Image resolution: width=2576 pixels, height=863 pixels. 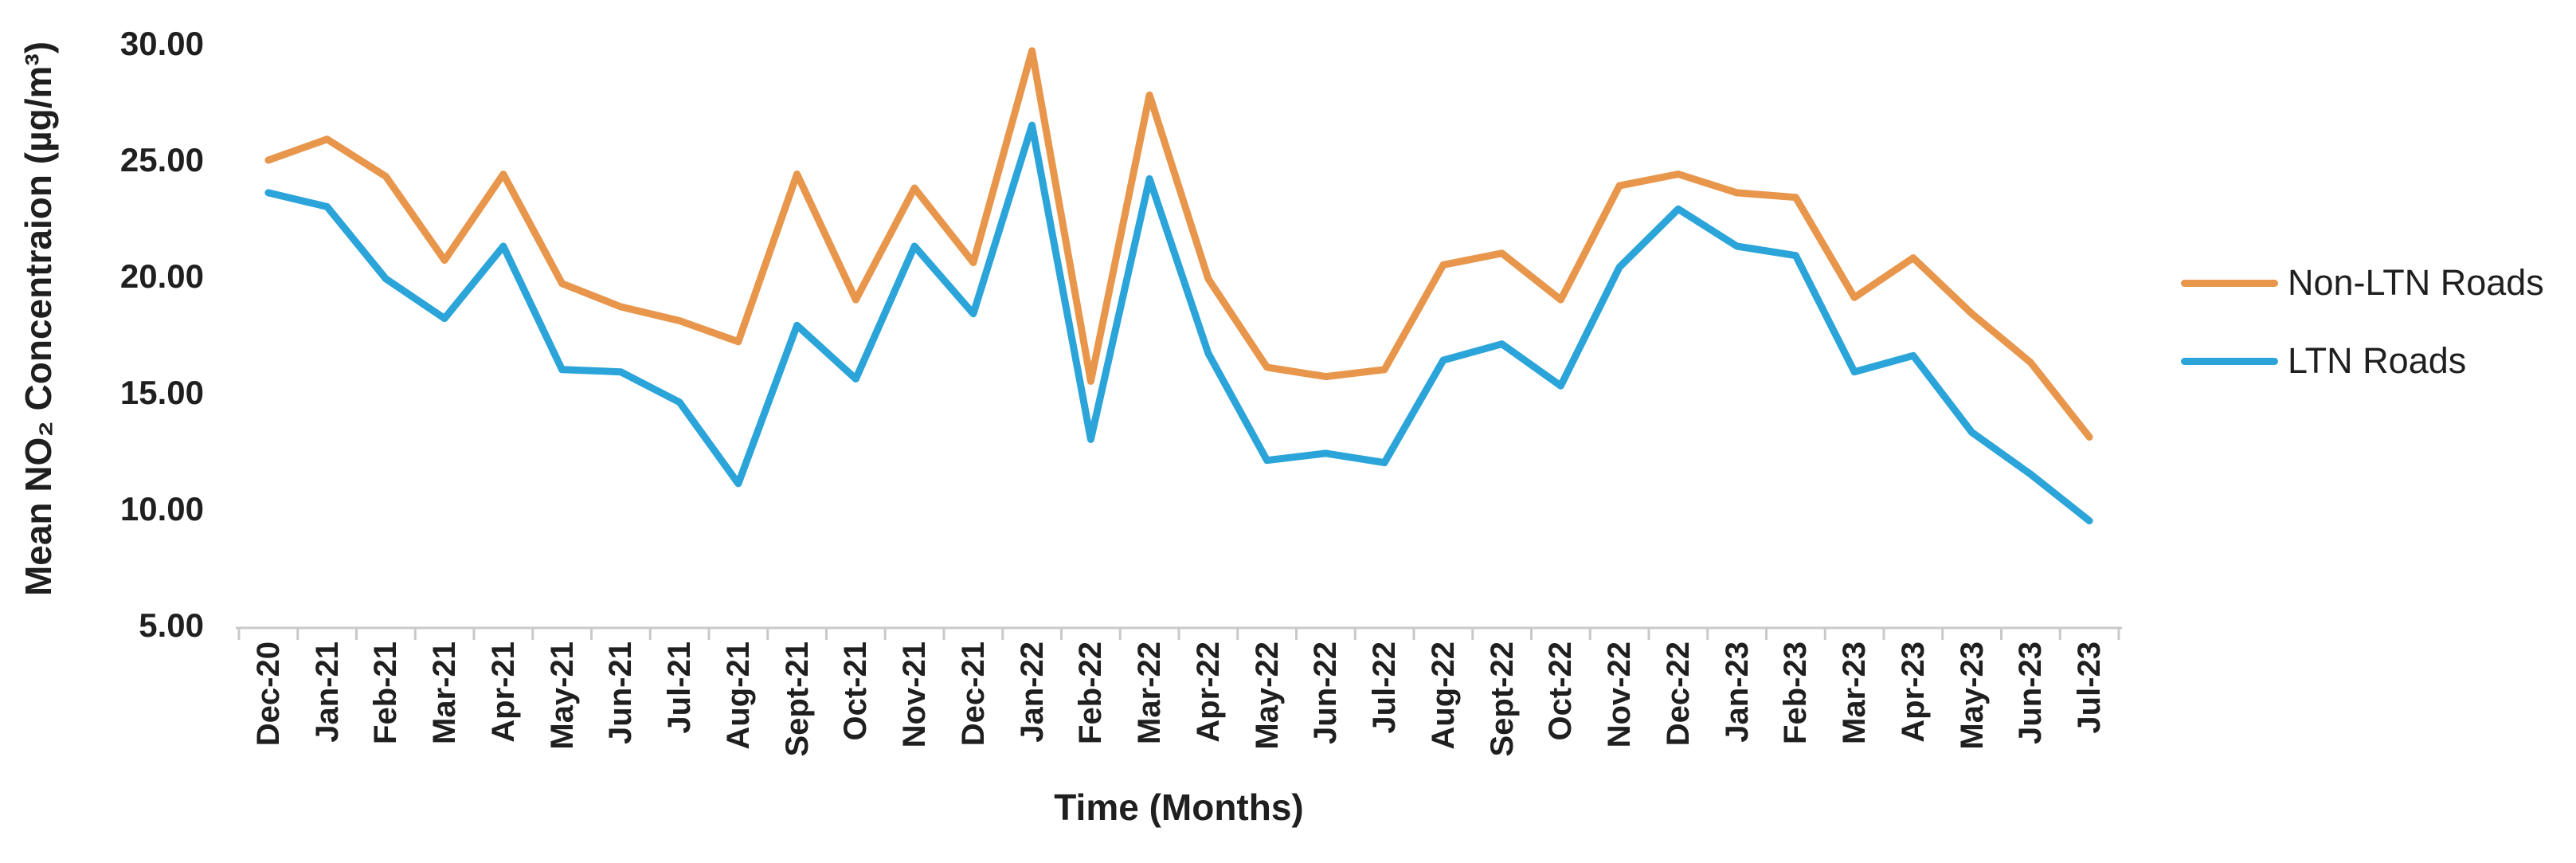 What do you see at coordinates (2090, 688) in the screenshot?
I see `x-tick-label: Jul-23` at bounding box center [2090, 688].